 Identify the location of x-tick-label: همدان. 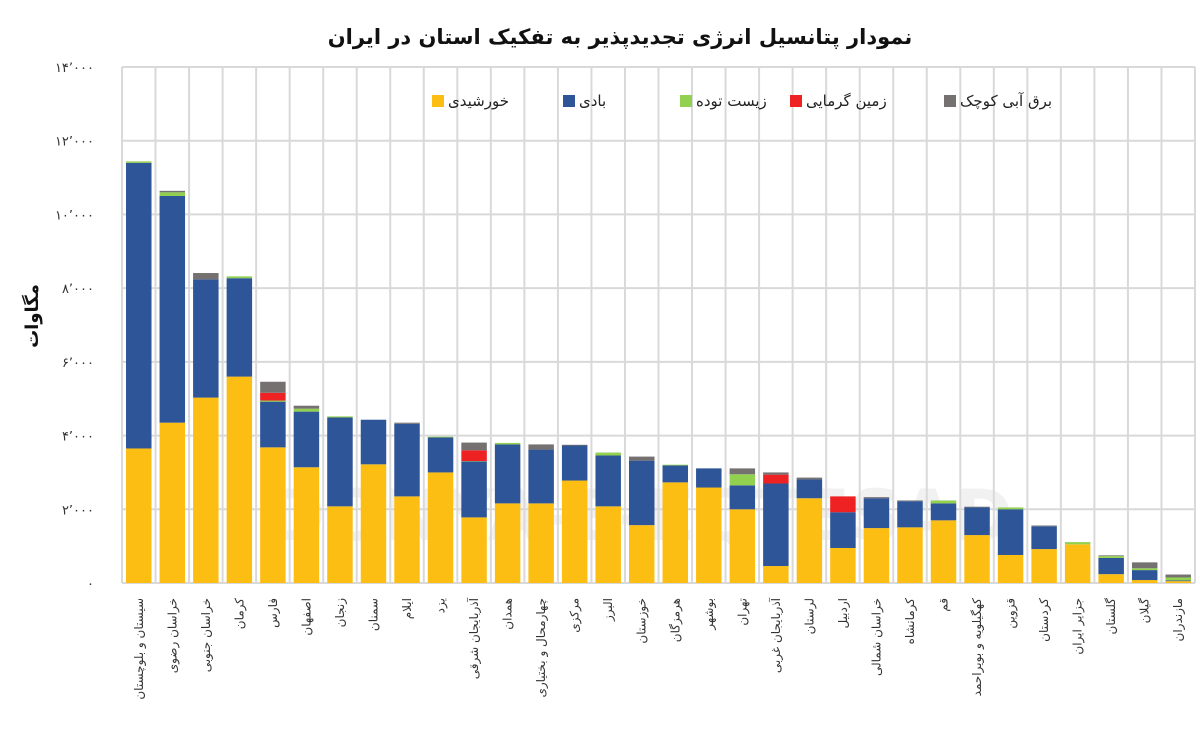
(508, 614).